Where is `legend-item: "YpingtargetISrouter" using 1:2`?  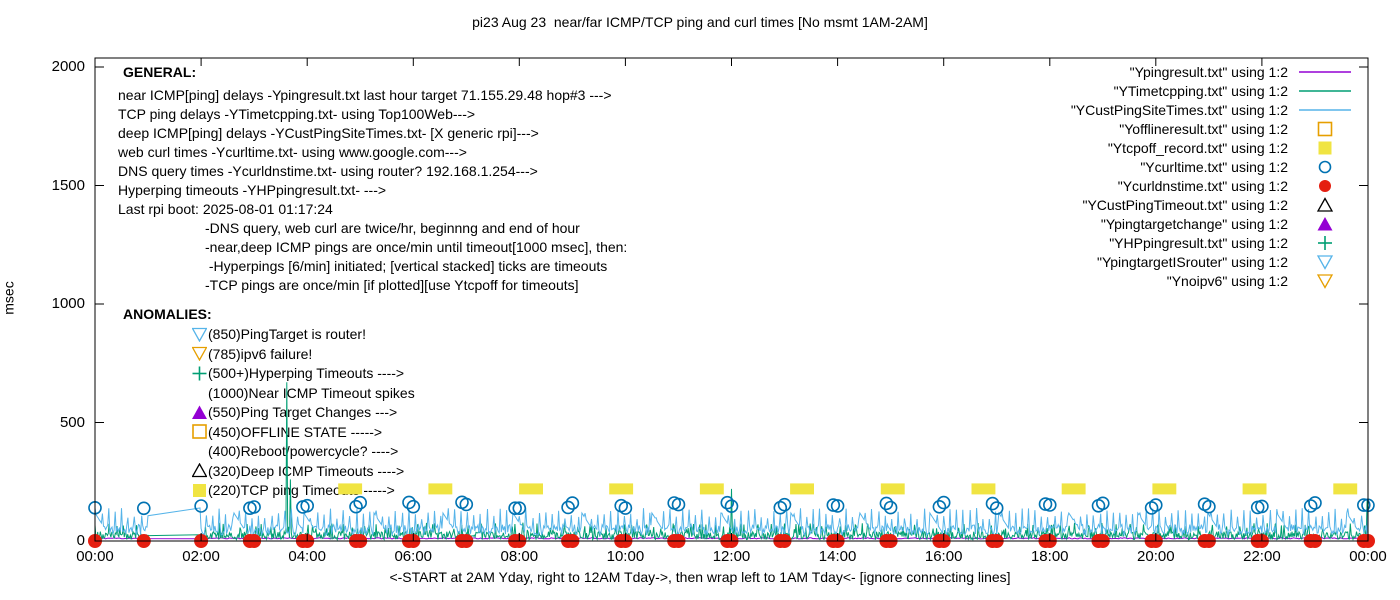
legend-item: "YpingtargetISrouter" using 1:2 is located at coordinates (1028, 262).